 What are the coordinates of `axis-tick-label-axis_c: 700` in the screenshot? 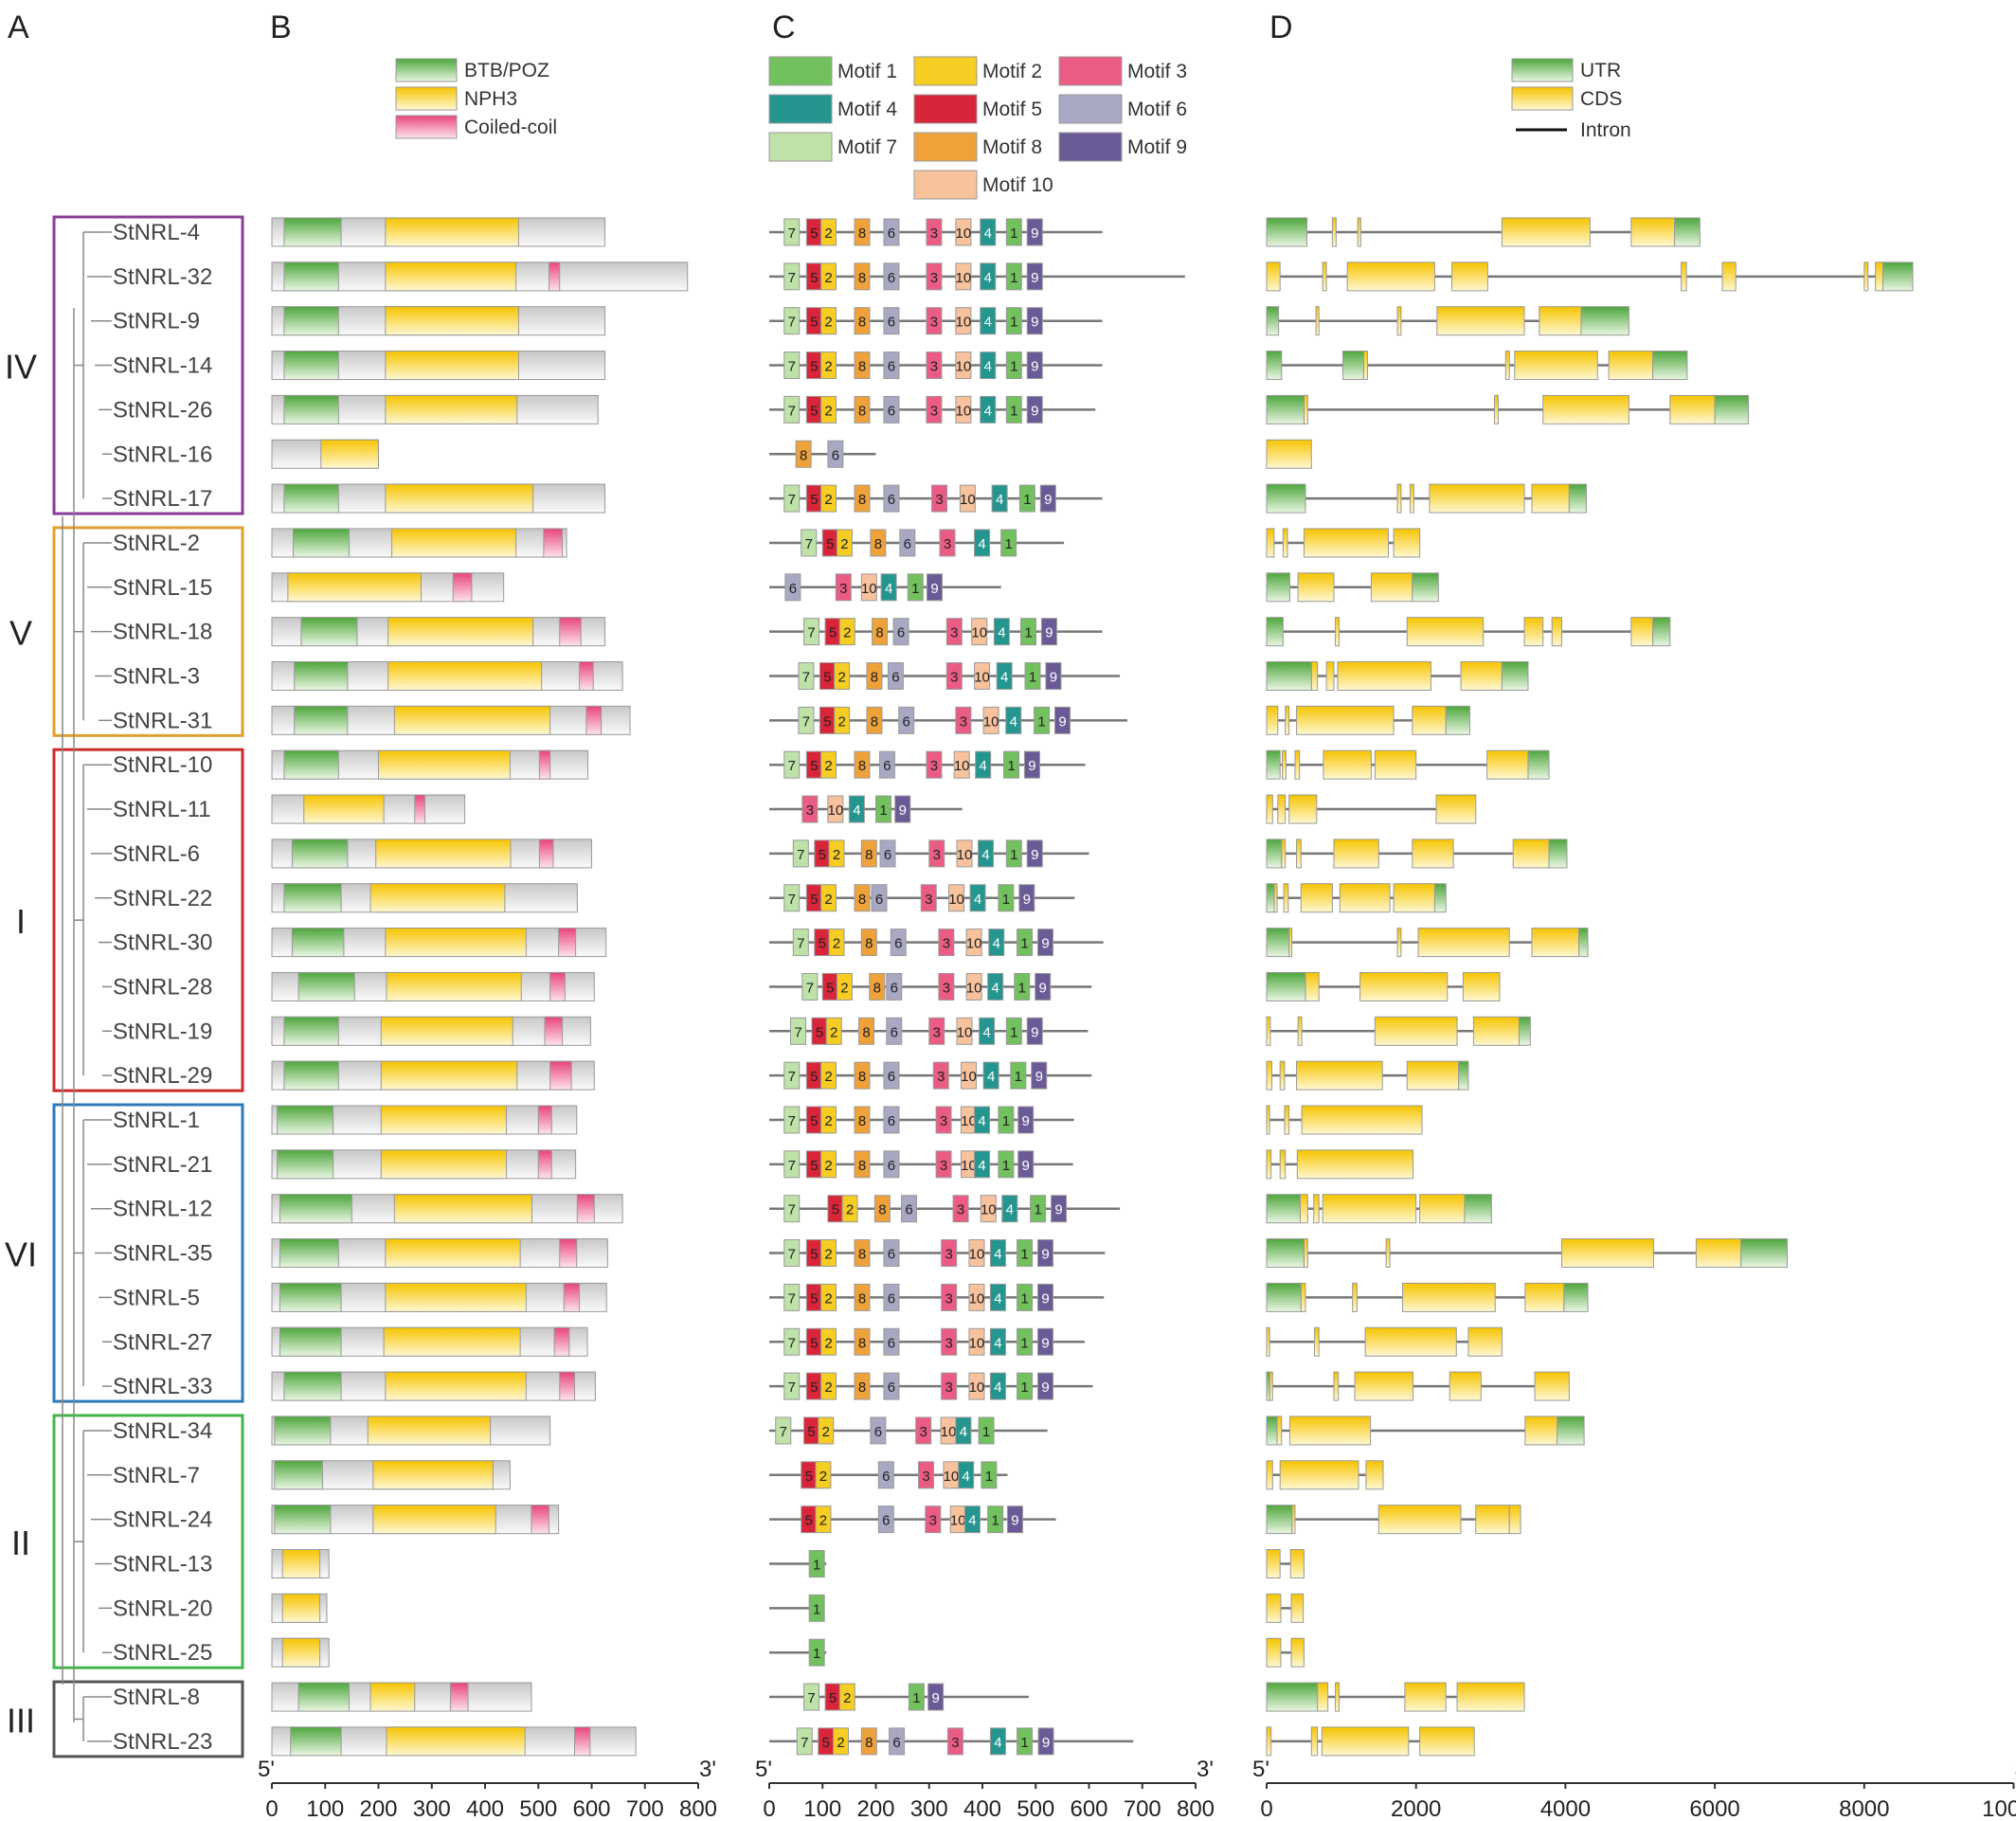 It's located at (1142, 1809).